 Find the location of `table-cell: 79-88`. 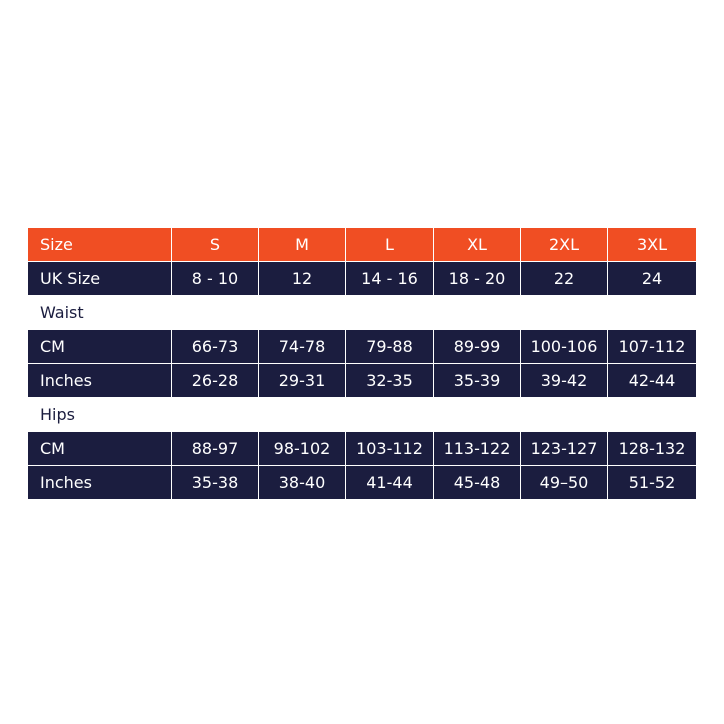

table-cell: 79-88 is located at coordinates (389, 346).